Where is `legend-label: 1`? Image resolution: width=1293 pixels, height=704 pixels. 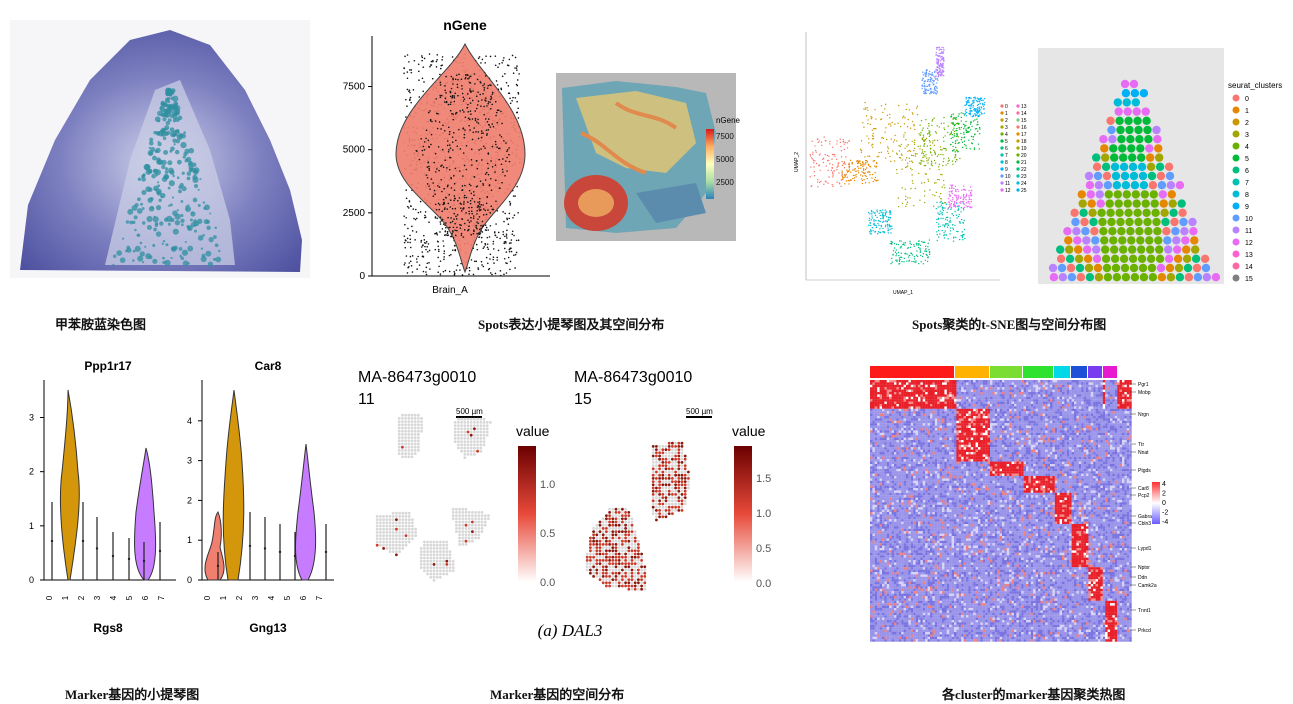 legend-label: 1 is located at coordinates (1006, 114).